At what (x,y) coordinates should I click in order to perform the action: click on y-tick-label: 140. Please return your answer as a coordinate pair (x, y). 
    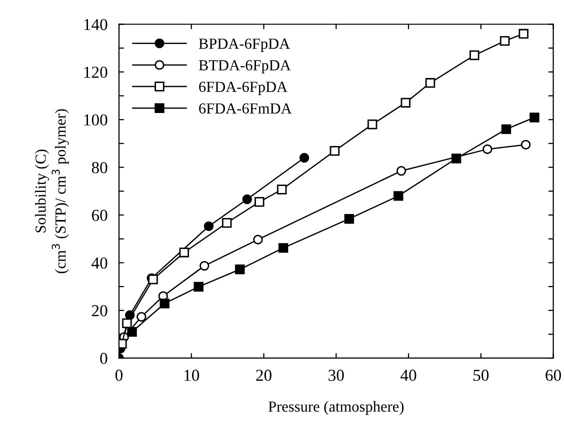
    Looking at the image, I should click on (96, 24).